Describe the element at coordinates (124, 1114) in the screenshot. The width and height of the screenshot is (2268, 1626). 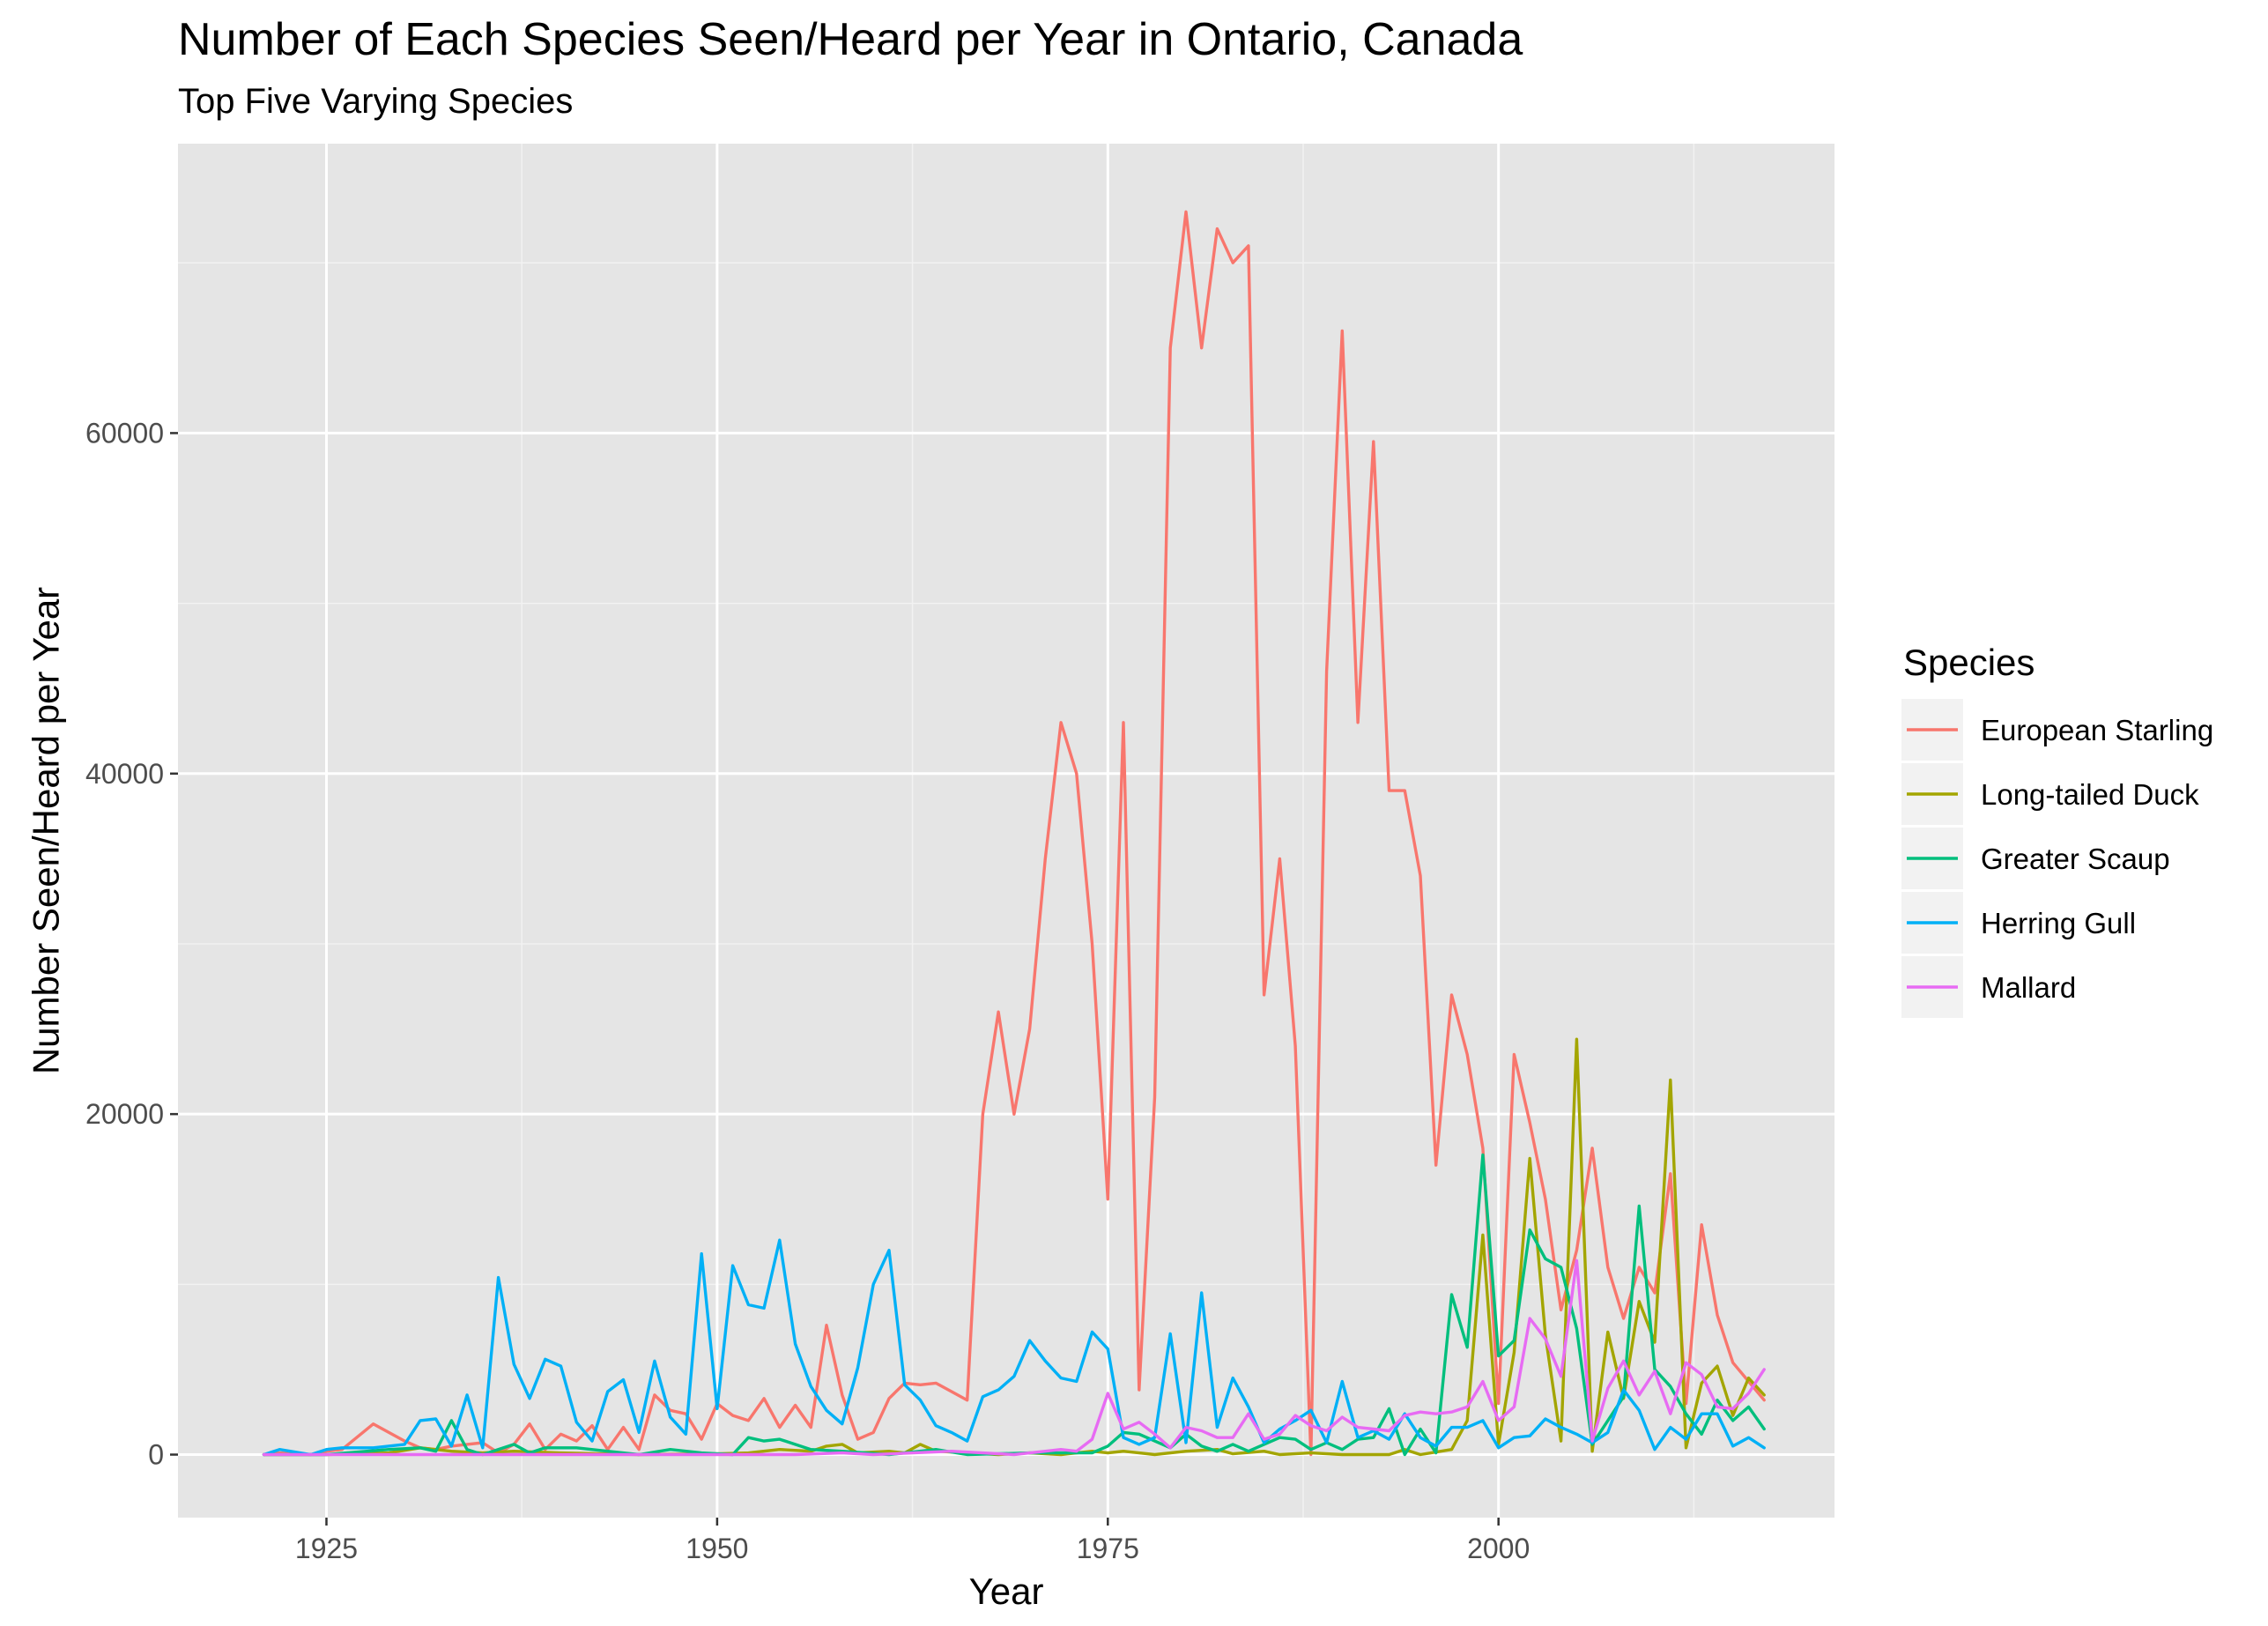
I see `y-tick-label: 20000` at that location.